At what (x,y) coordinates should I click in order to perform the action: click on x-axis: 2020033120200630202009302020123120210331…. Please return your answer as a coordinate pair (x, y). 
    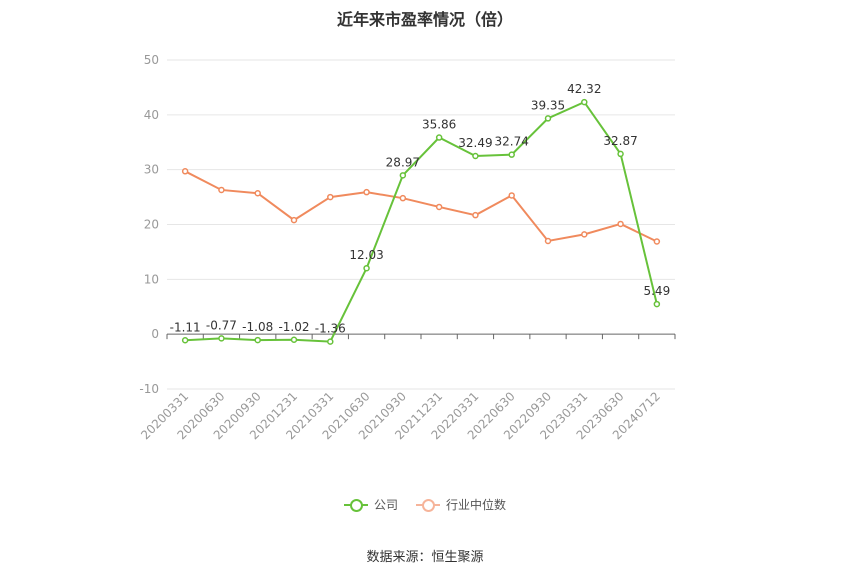
    Looking at the image, I should click on (407, 387).